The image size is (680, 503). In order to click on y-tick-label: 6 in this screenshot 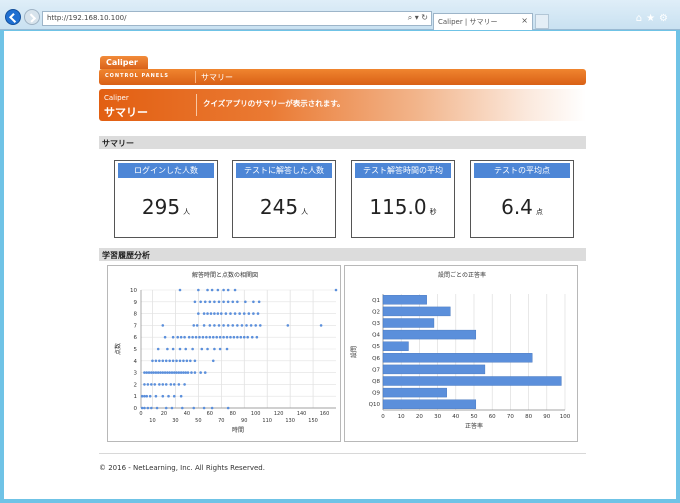, I will do `click(136, 338)`.